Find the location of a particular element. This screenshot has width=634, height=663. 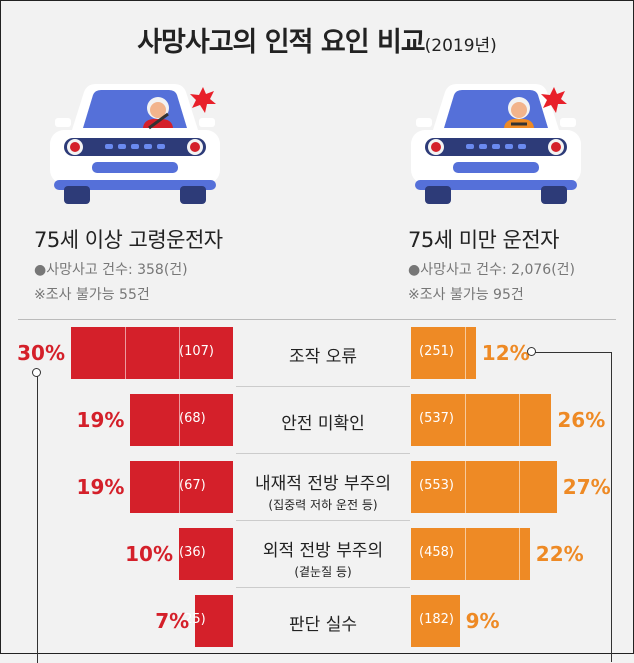

category-label: 내재적 전방 부주의 (집중력 저하 운전 등) is located at coordinates (323, 491).